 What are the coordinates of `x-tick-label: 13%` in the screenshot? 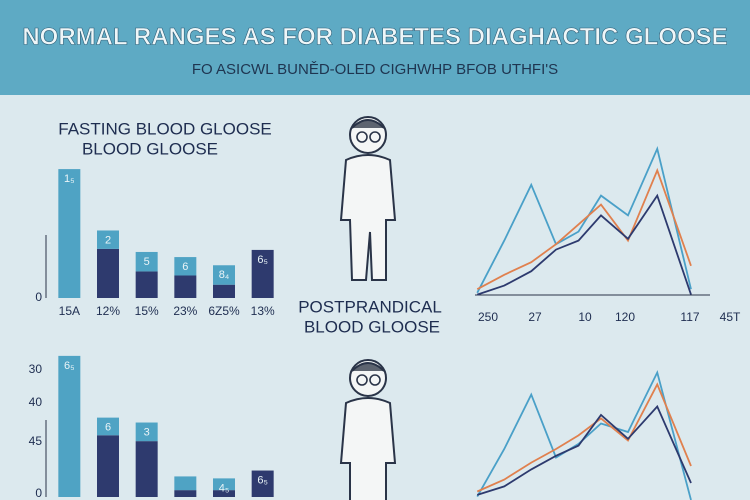 It's located at (263, 311).